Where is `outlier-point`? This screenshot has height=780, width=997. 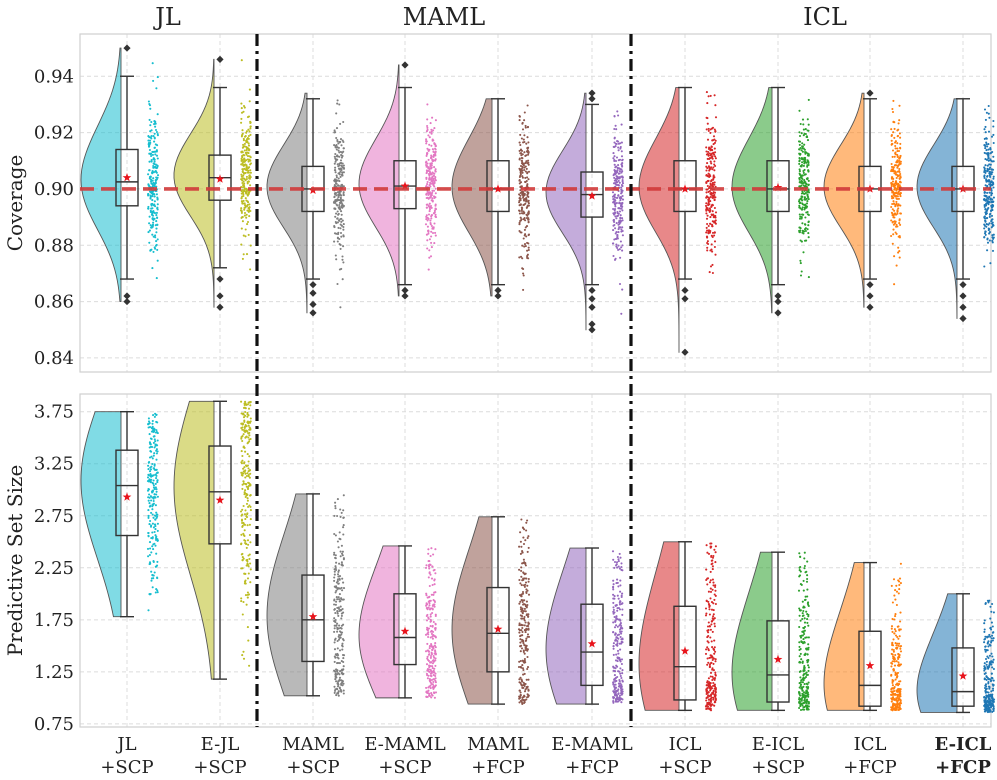
outlier-point is located at coordinates (592, 324).